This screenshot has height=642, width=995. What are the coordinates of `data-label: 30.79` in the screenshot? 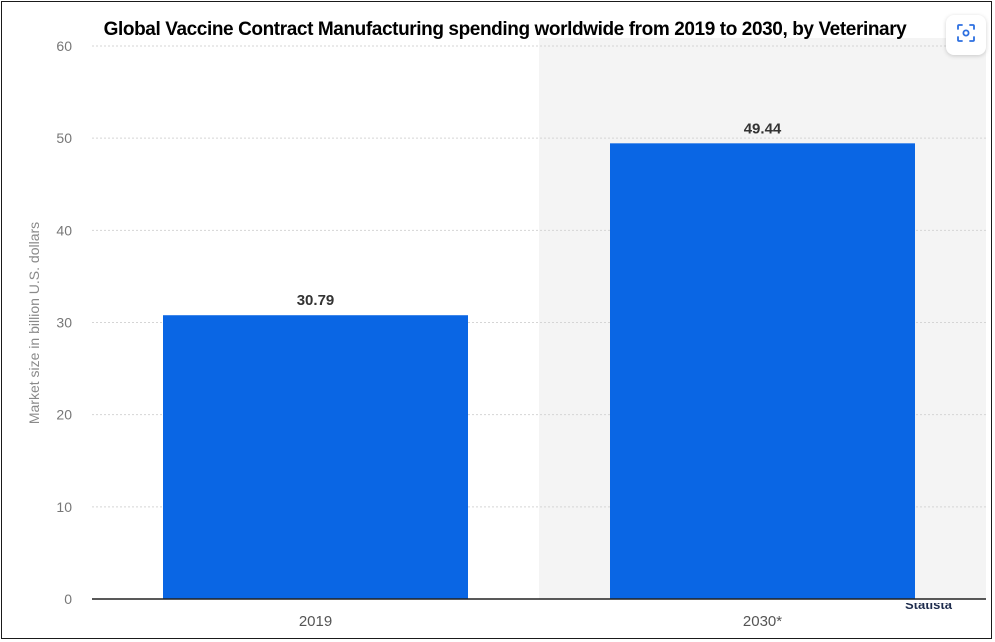 It's located at (316, 300).